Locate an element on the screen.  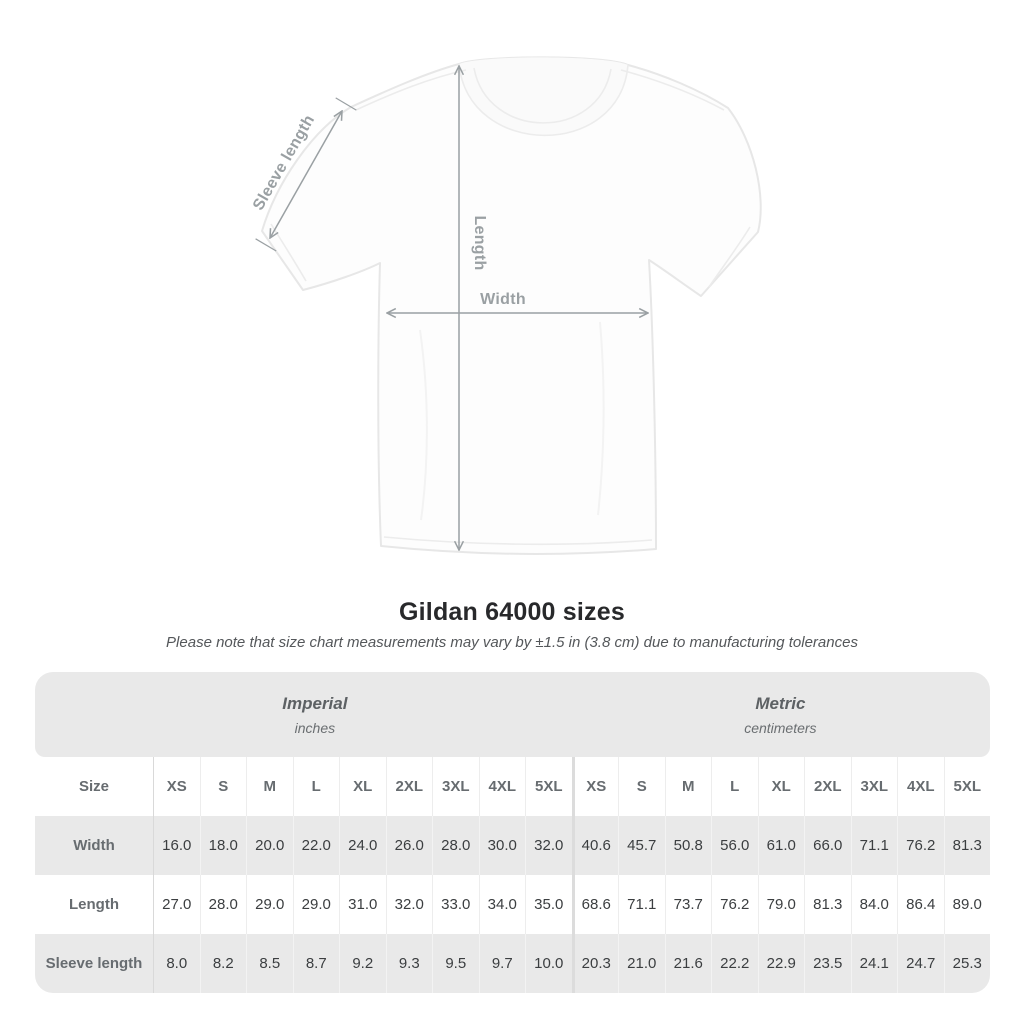
value-cell: 84.0 is located at coordinates (874, 904).